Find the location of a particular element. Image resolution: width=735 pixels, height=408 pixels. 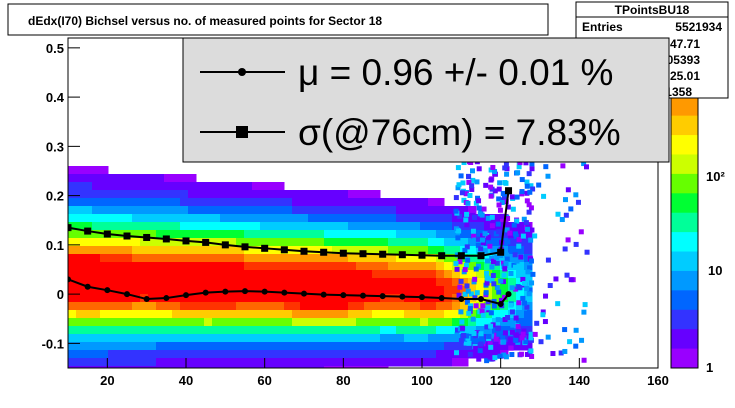

x-tick-label: 60 is located at coordinates (264, 380).